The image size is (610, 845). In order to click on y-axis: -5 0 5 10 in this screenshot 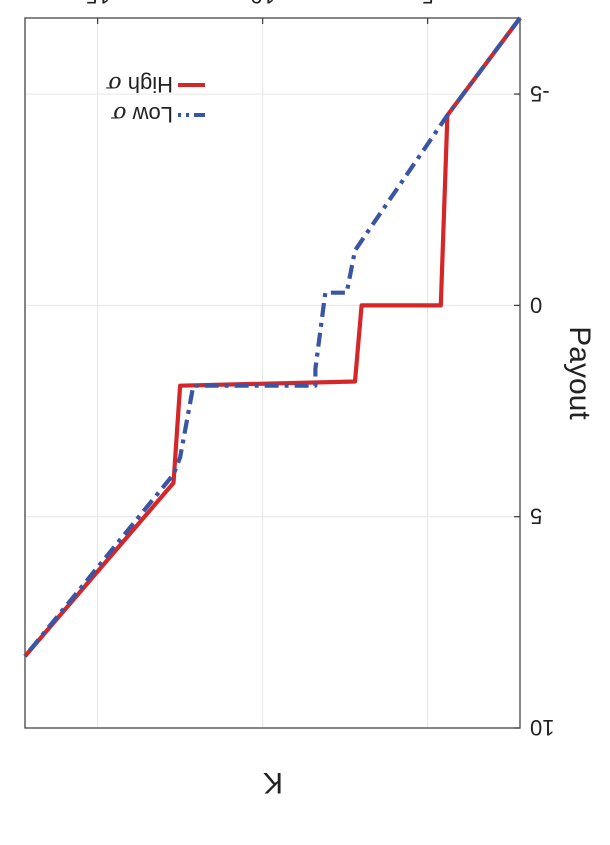, I will do `click(534, 410)`.